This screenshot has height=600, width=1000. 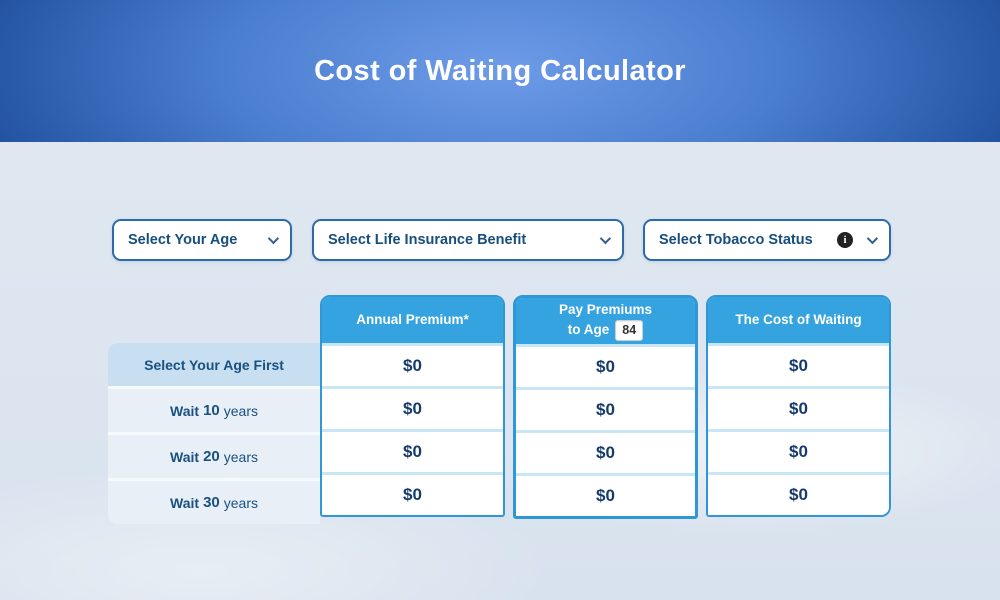 I want to click on row-label-select-age-first: Select Your Age First, so click(x=214, y=364).